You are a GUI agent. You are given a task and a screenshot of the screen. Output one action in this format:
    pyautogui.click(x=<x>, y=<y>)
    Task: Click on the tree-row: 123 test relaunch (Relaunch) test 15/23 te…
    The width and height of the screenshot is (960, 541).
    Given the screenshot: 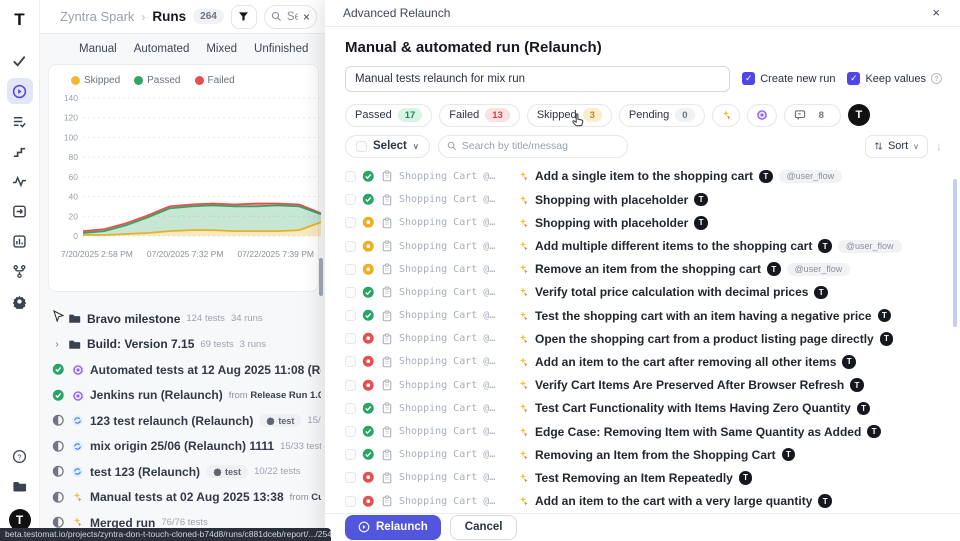 What is the action you would take?
    pyautogui.click(x=186, y=421)
    